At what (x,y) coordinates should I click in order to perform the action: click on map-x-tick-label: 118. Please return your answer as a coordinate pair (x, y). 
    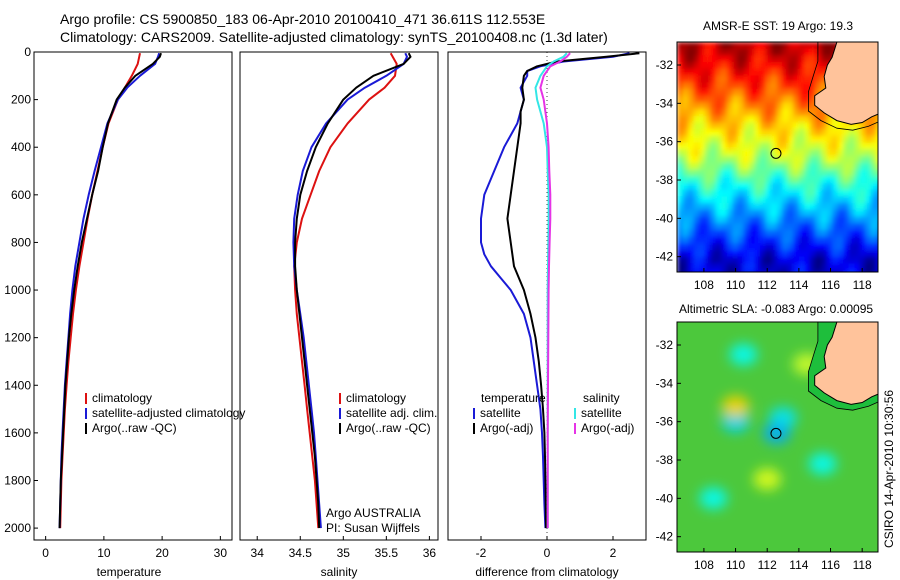
    Looking at the image, I should click on (862, 565).